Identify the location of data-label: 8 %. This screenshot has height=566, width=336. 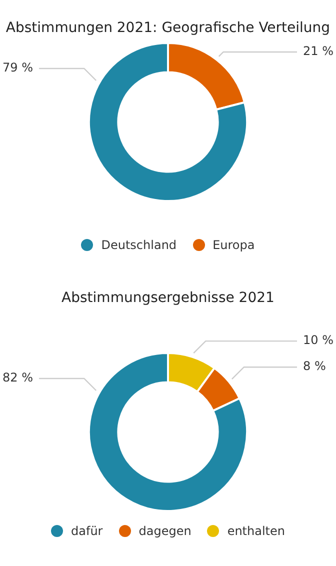
(314, 366).